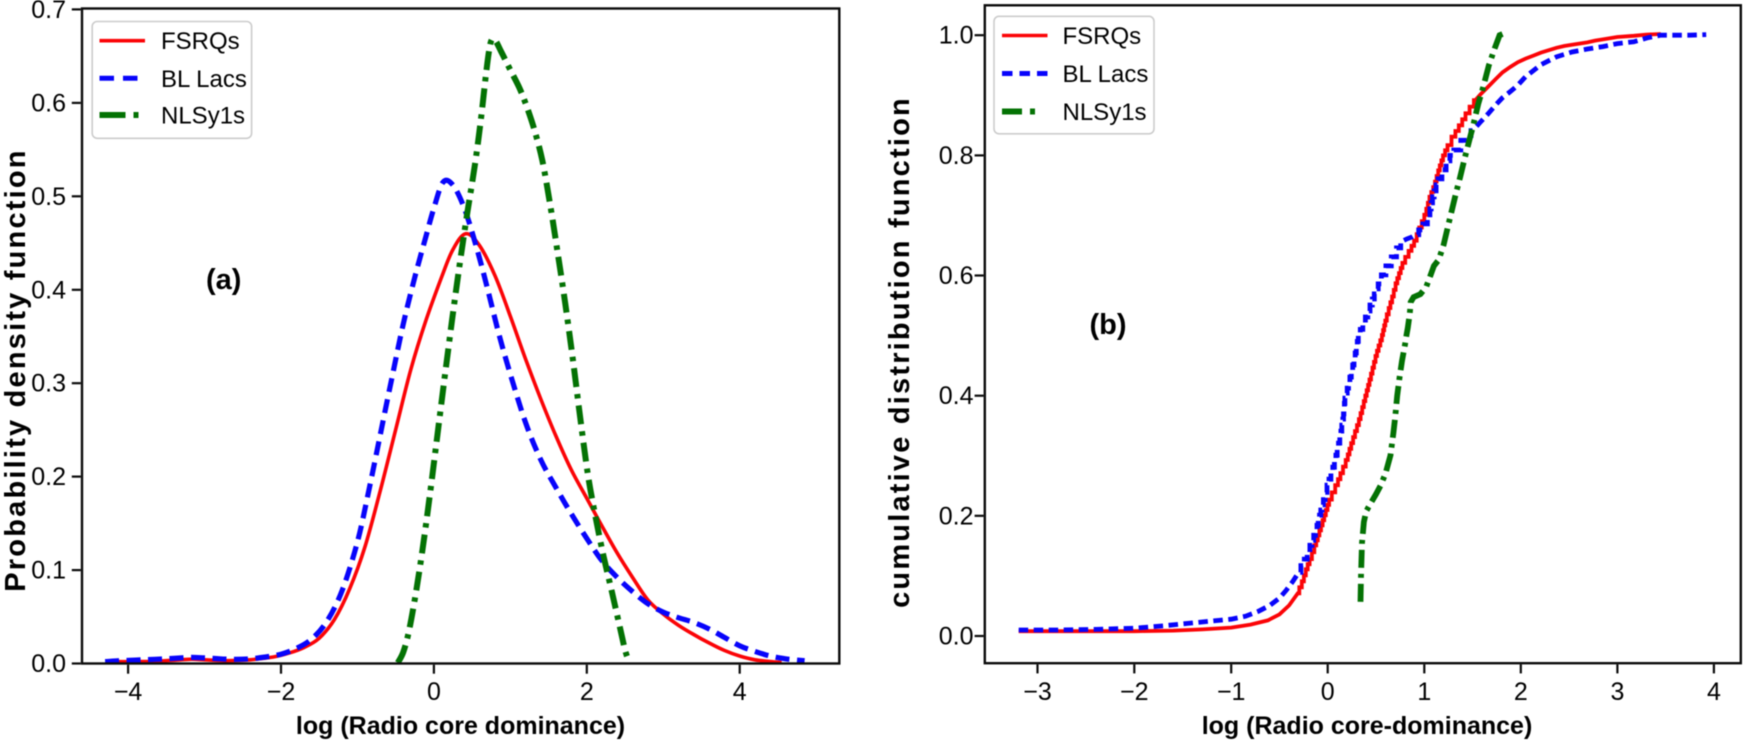 The width and height of the screenshot is (1748, 746). What do you see at coordinates (1231, 692) in the screenshot?
I see `svg-text: −1` at bounding box center [1231, 692].